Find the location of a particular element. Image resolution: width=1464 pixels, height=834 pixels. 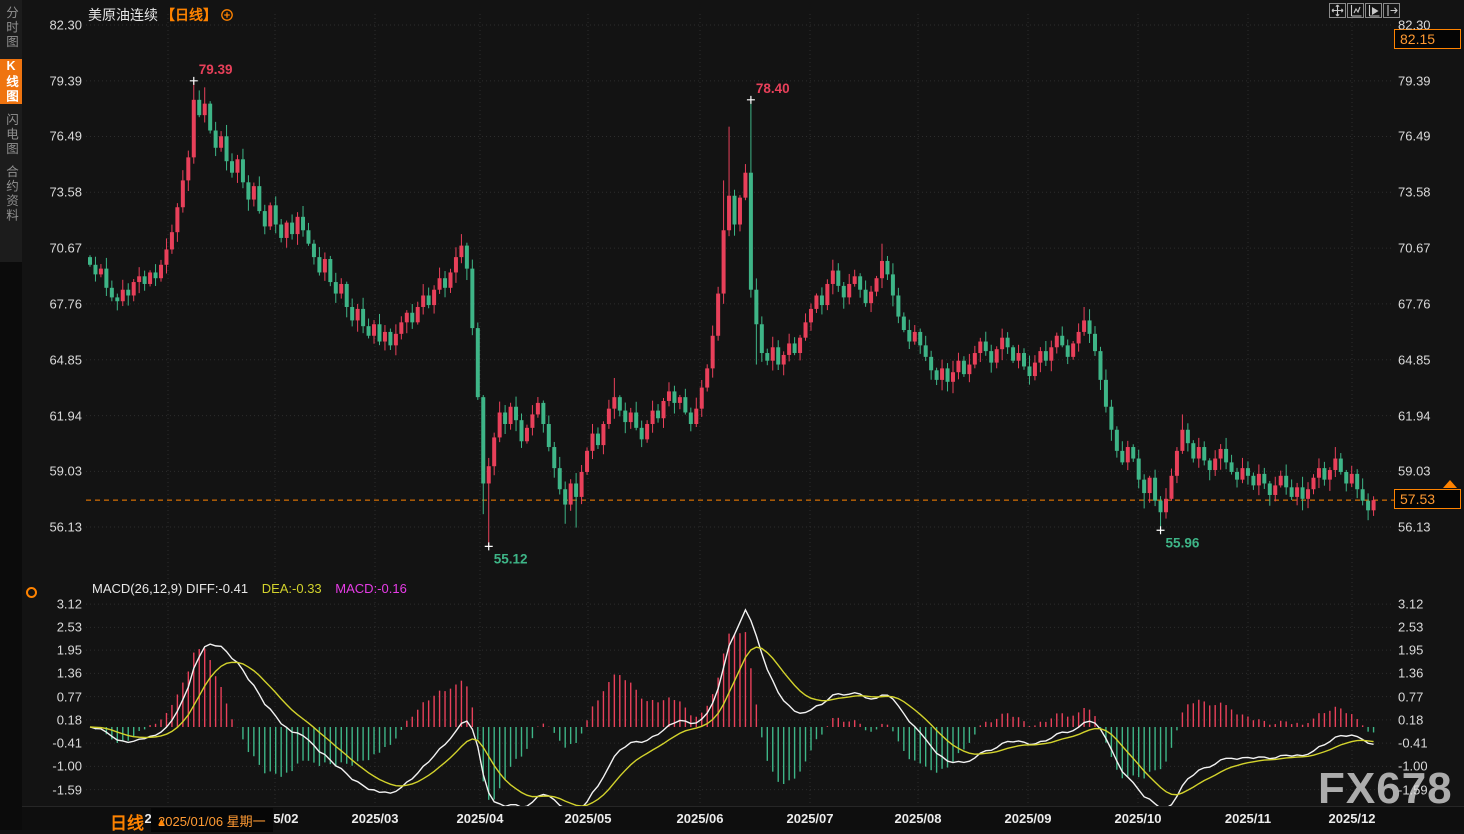

macd-axis-tick-right: -0.41 is located at coordinates (1413, 743).